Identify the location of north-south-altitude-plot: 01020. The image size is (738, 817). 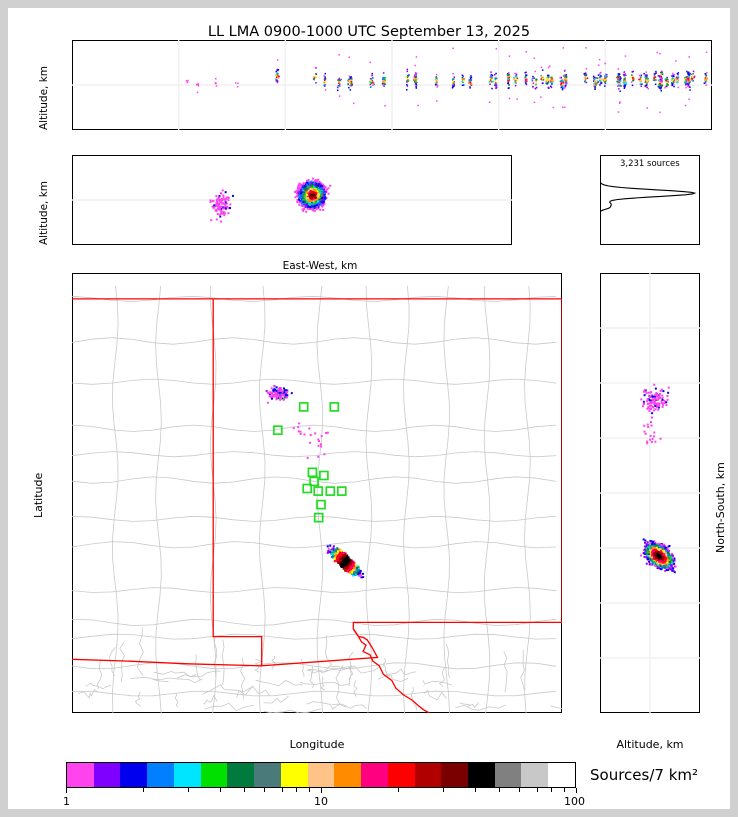
(650, 493).